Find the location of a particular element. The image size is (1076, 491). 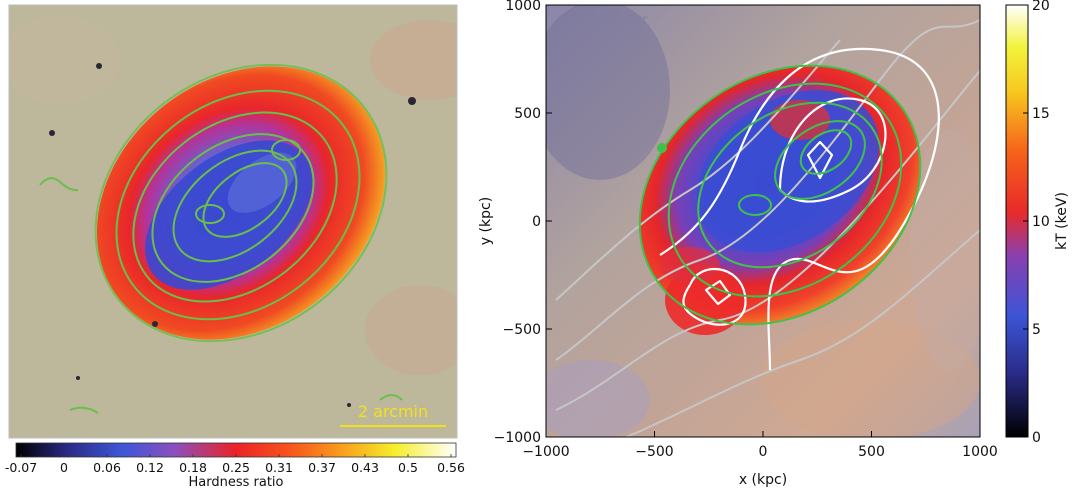

hardness-colorbar-tick-label: 0.06 is located at coordinates (107, 467).